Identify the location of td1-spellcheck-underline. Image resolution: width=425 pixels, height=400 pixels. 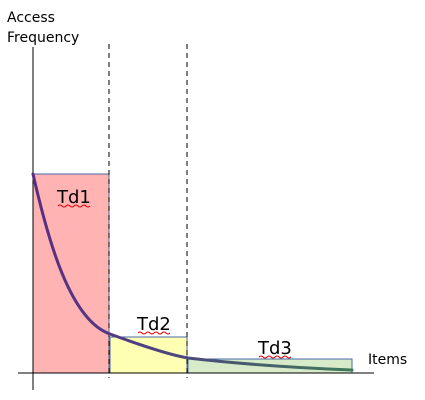
(74, 206).